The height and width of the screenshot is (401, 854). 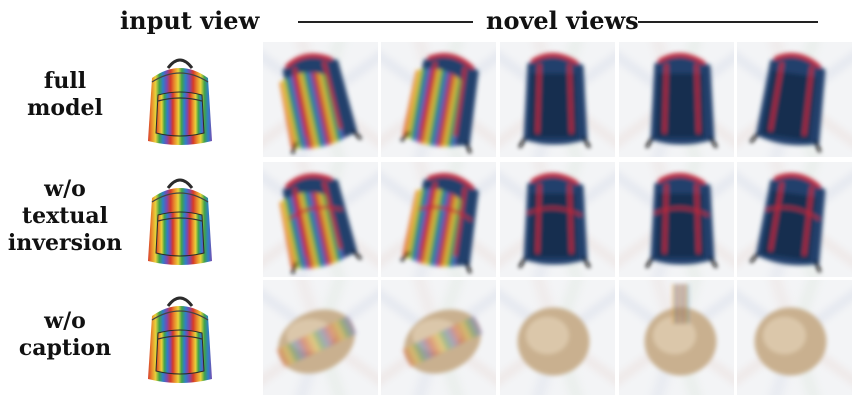 I want to click on row-label-full-model: full model, so click(x=65, y=95).